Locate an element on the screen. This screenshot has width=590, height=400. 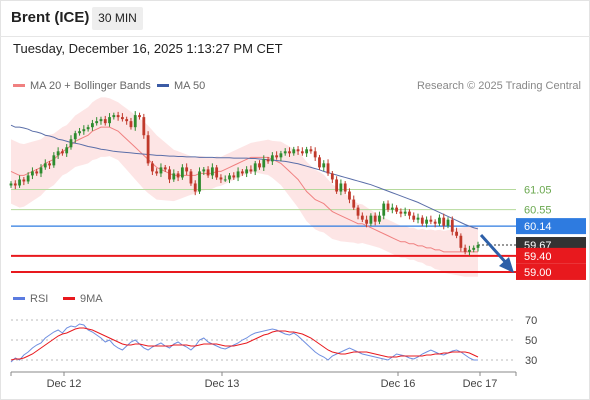
rsi-tick-label: 30 is located at coordinates (531, 361).